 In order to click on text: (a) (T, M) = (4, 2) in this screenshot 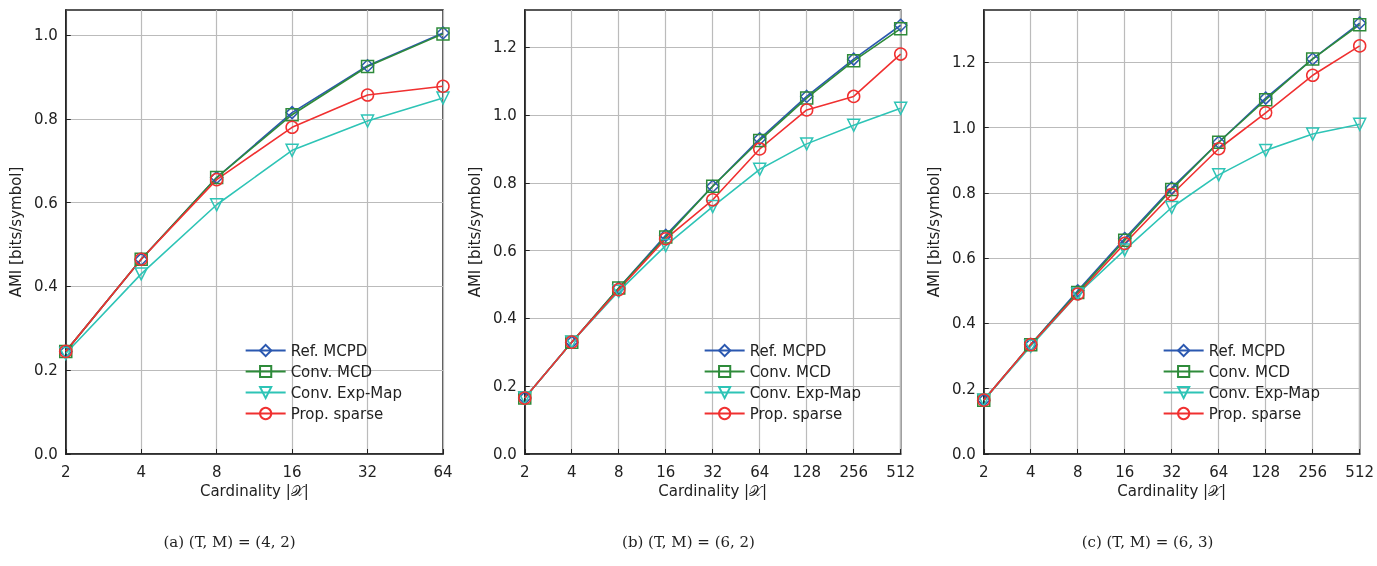, I will do `click(229, 541)`.